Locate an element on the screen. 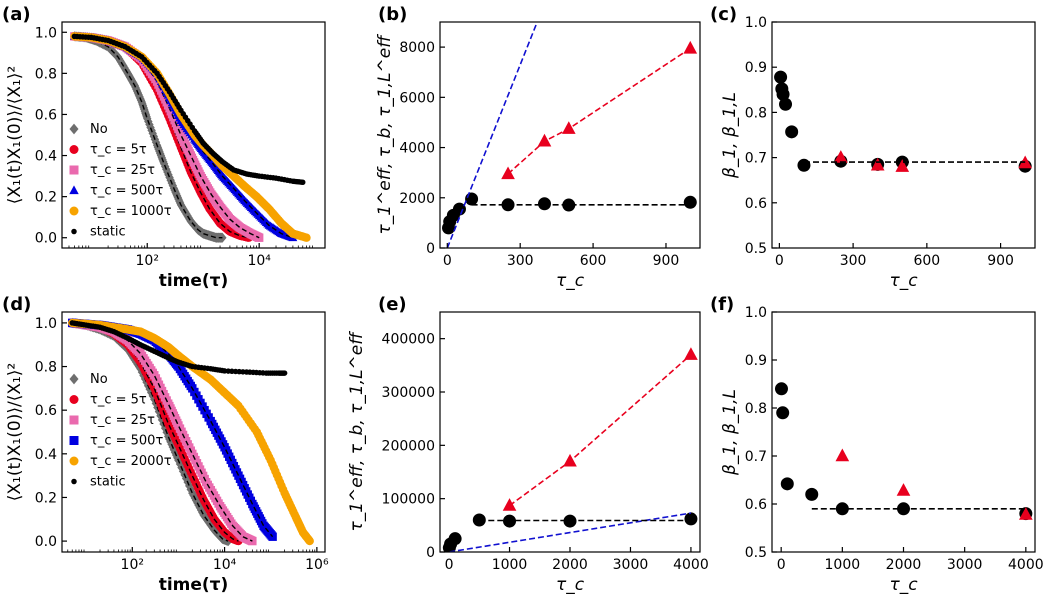 The height and width of the screenshot is (604, 1050). panel-label: (e) is located at coordinates (392, 304).